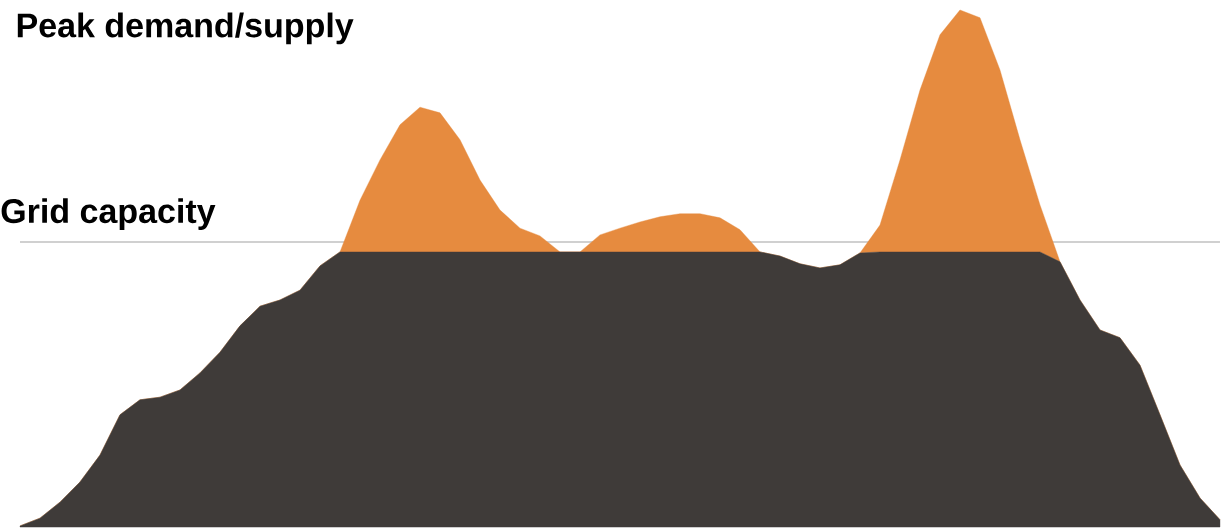 Image resolution: width=1227 pixels, height=532 pixels. I want to click on ref-line-label: Grid capacity, so click(108, 214).